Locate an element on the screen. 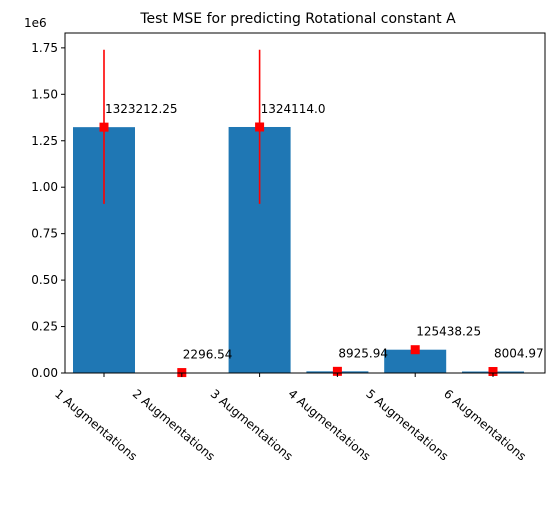  data-label: 8925.94 is located at coordinates (363, 353).